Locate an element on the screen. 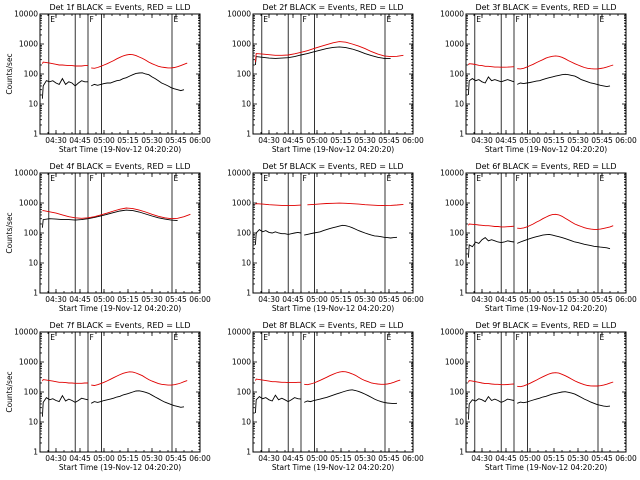 The image size is (640, 480). y-axis-label: Counts/sec is located at coordinates (9, 232).